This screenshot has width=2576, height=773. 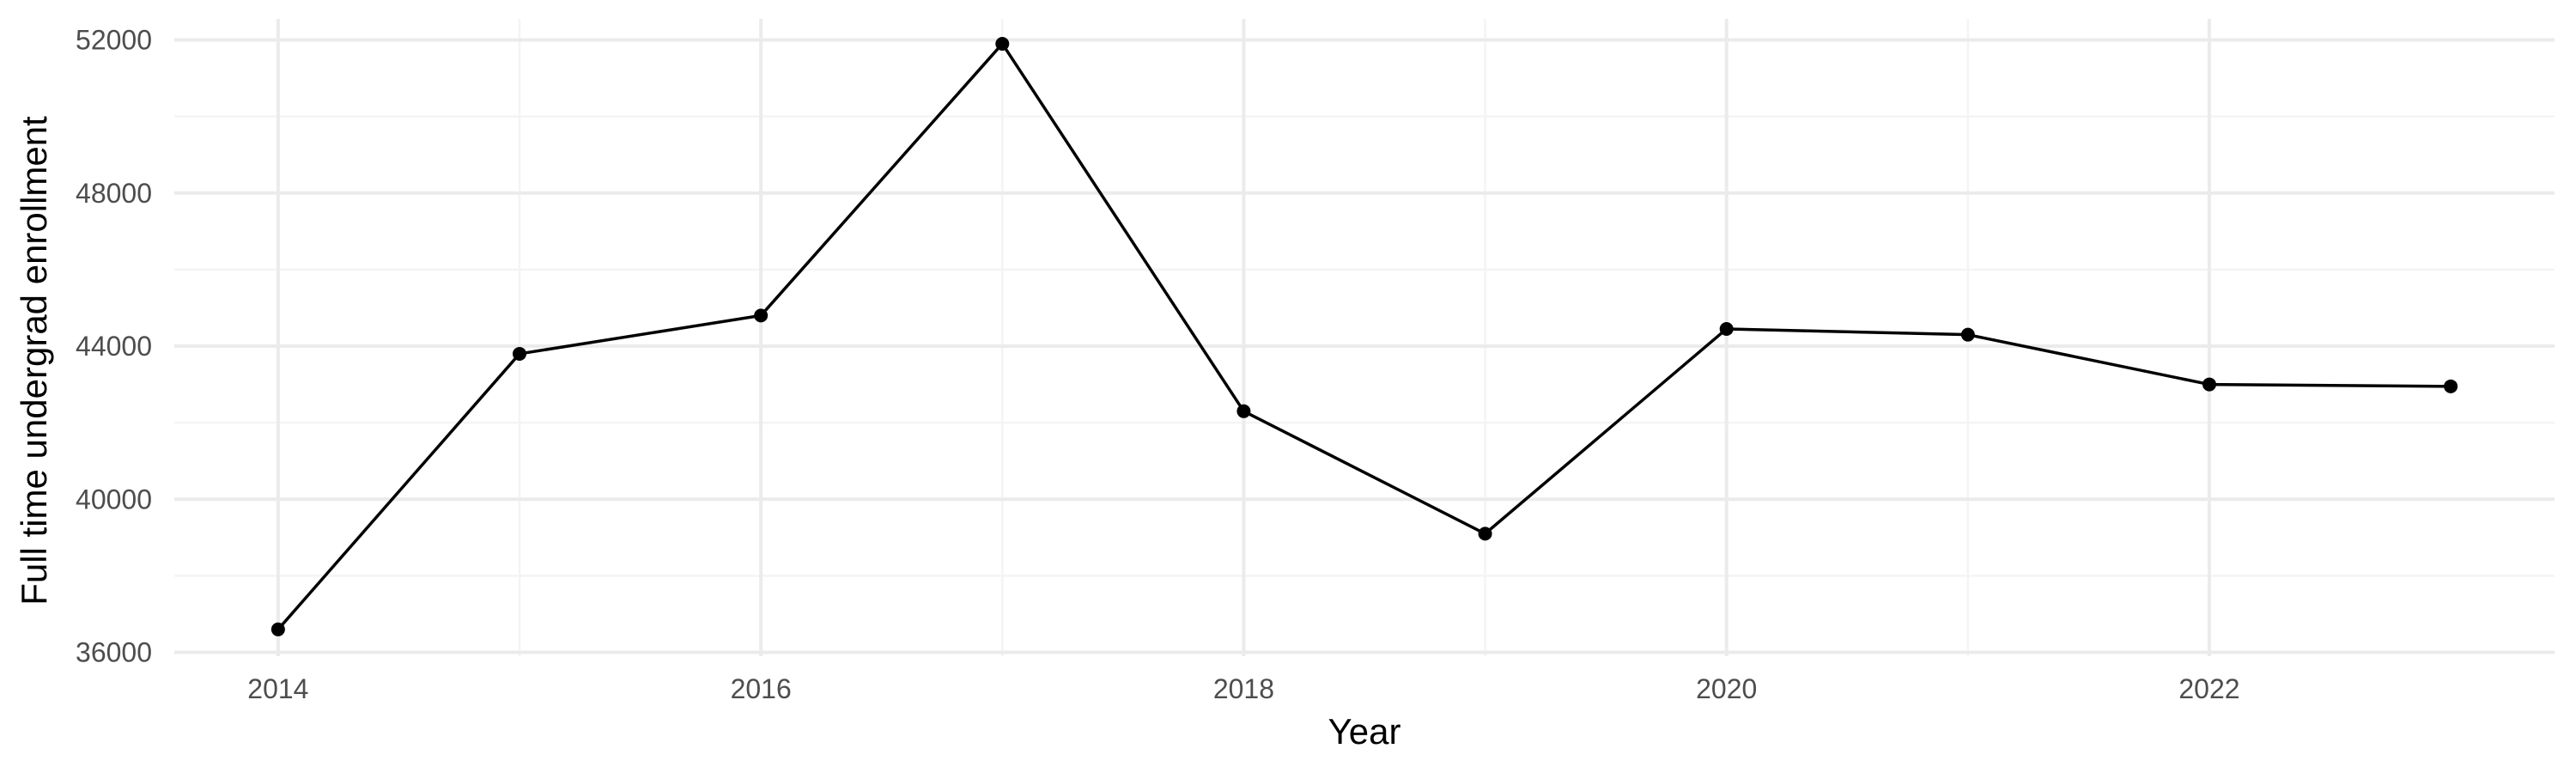 What do you see at coordinates (1726, 688) in the screenshot?
I see `x-tick-label: 2020` at bounding box center [1726, 688].